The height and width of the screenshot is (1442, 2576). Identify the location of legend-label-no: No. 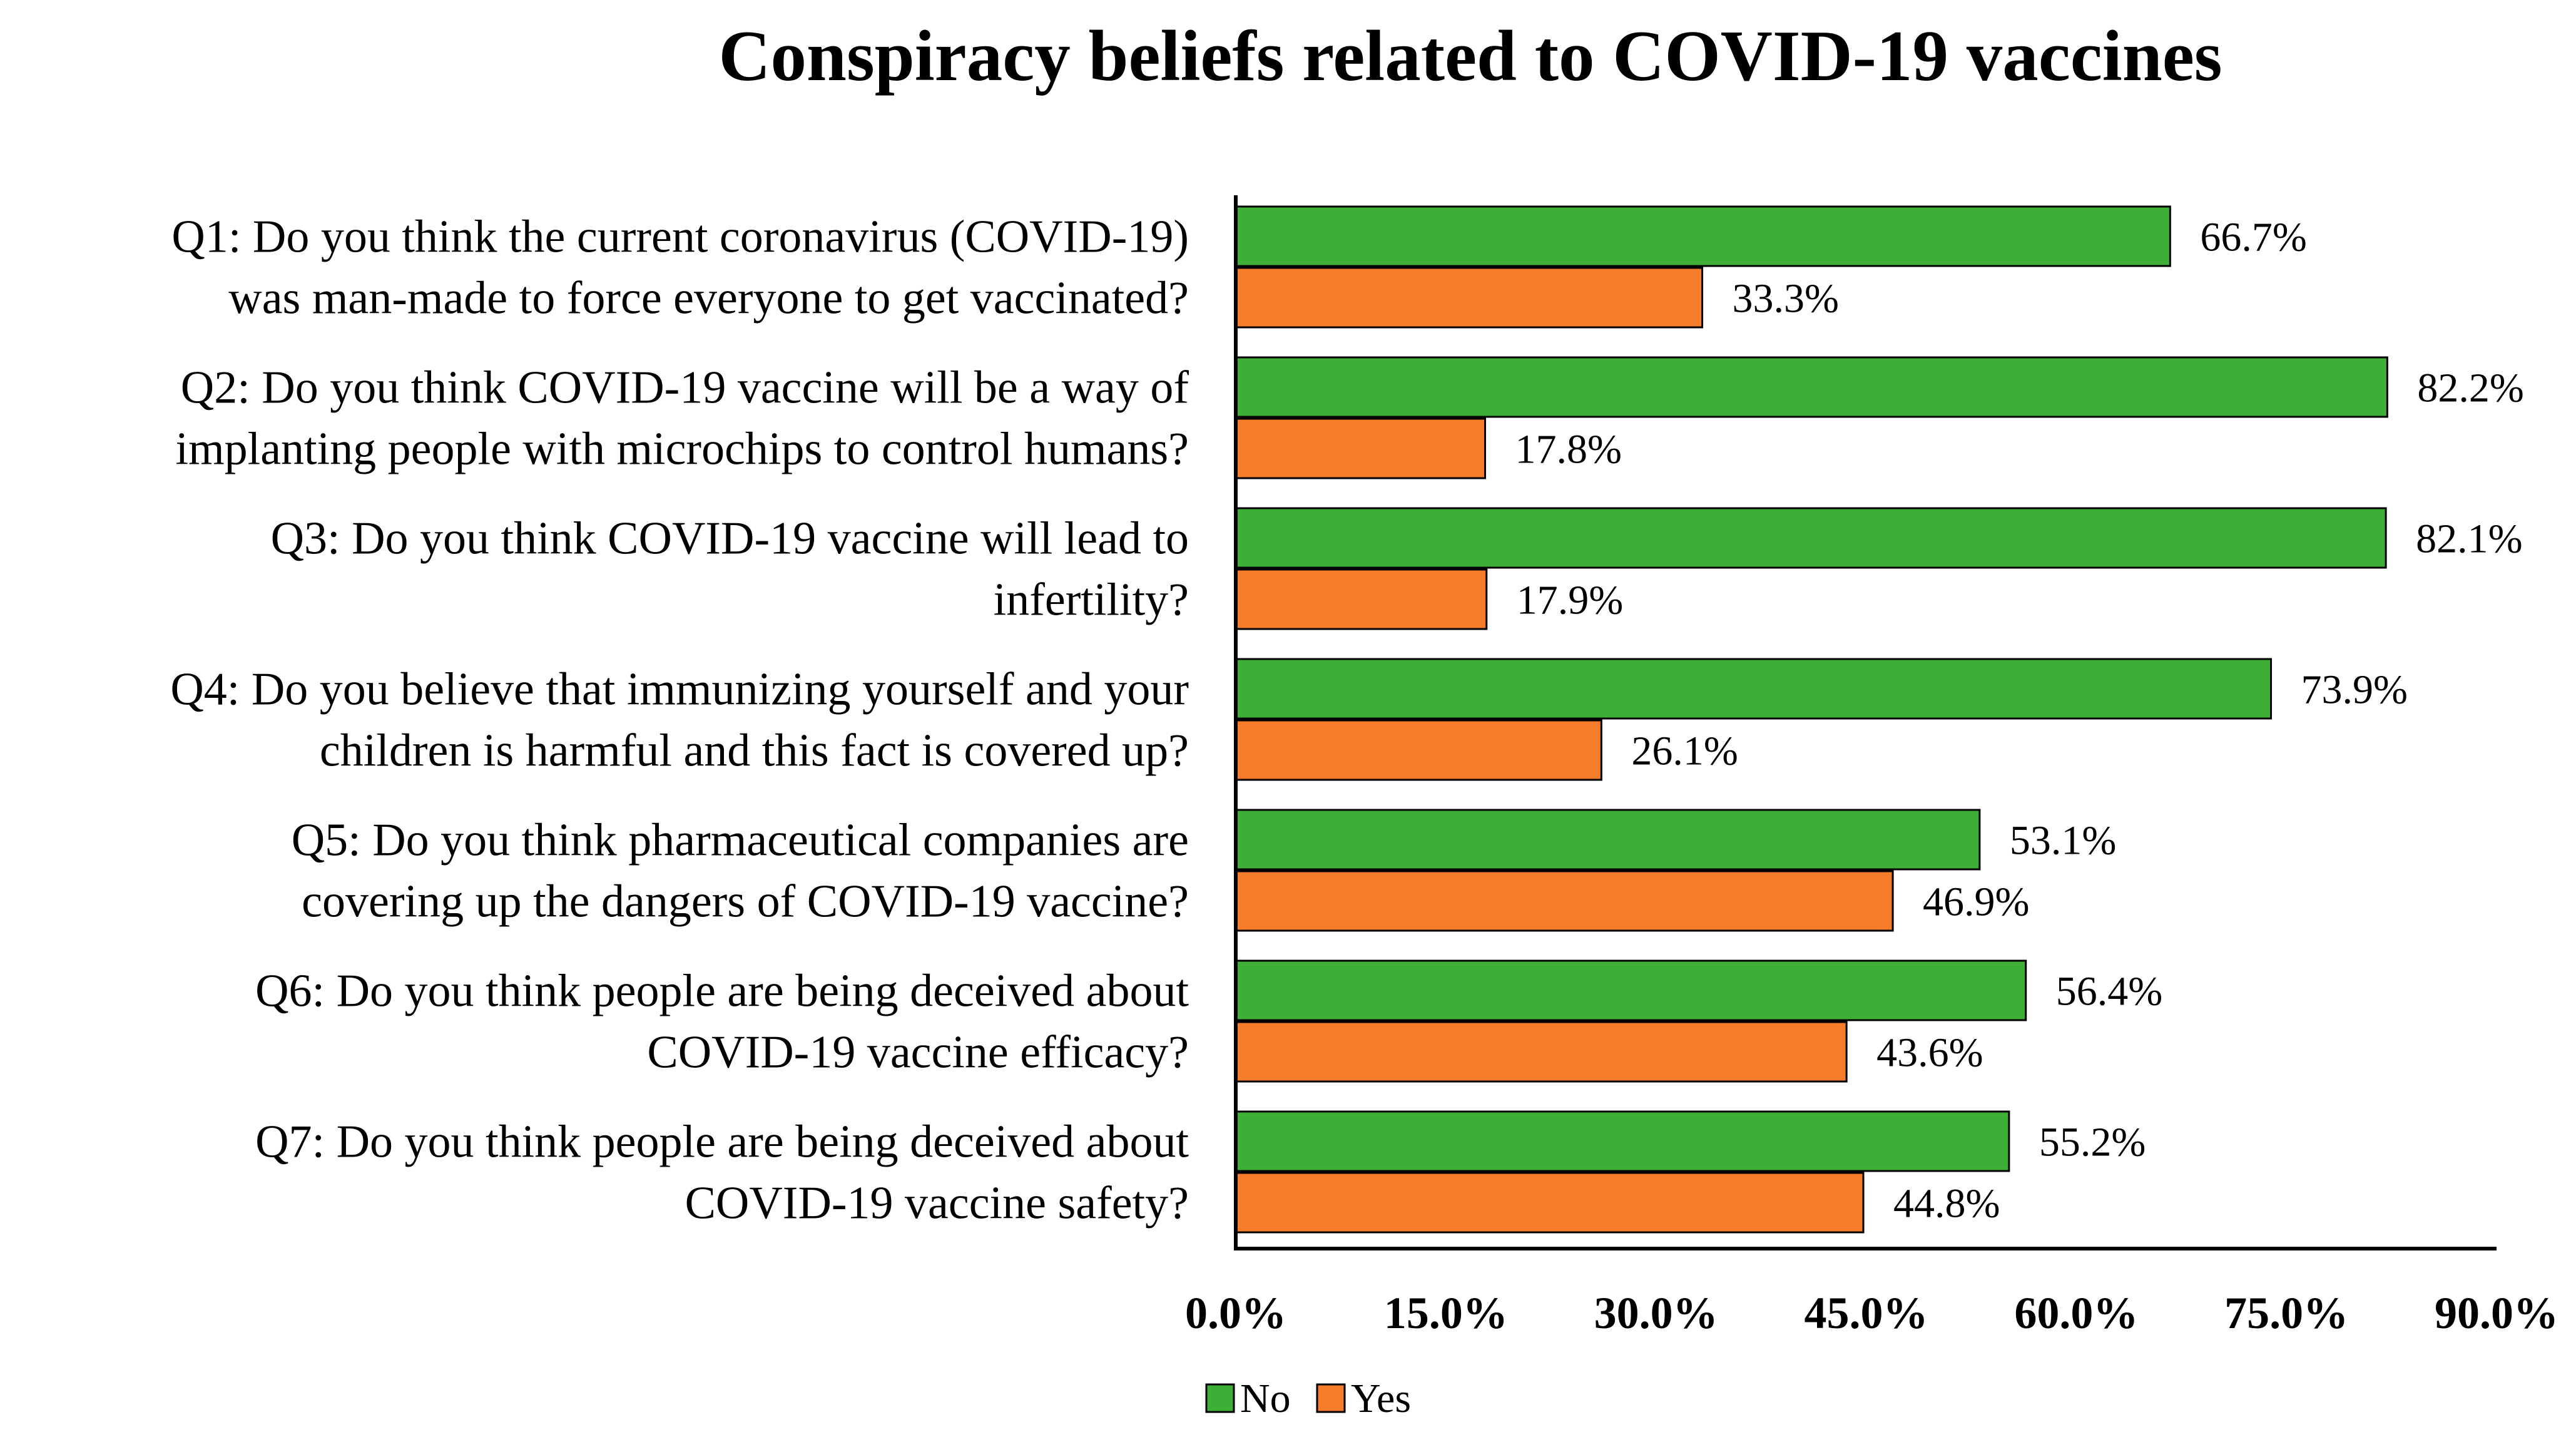
(1265, 1398).